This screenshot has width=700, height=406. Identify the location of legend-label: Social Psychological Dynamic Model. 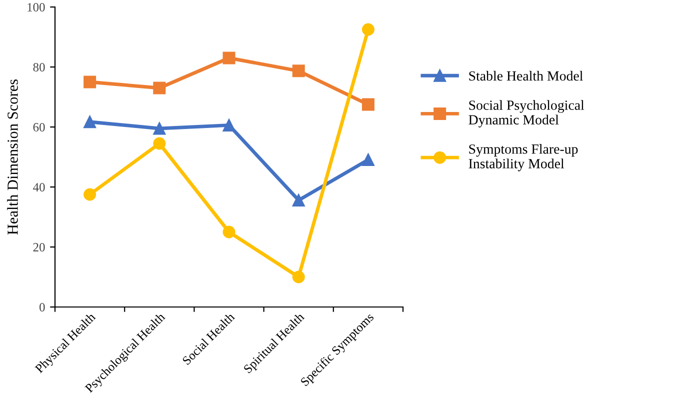
(526, 114).